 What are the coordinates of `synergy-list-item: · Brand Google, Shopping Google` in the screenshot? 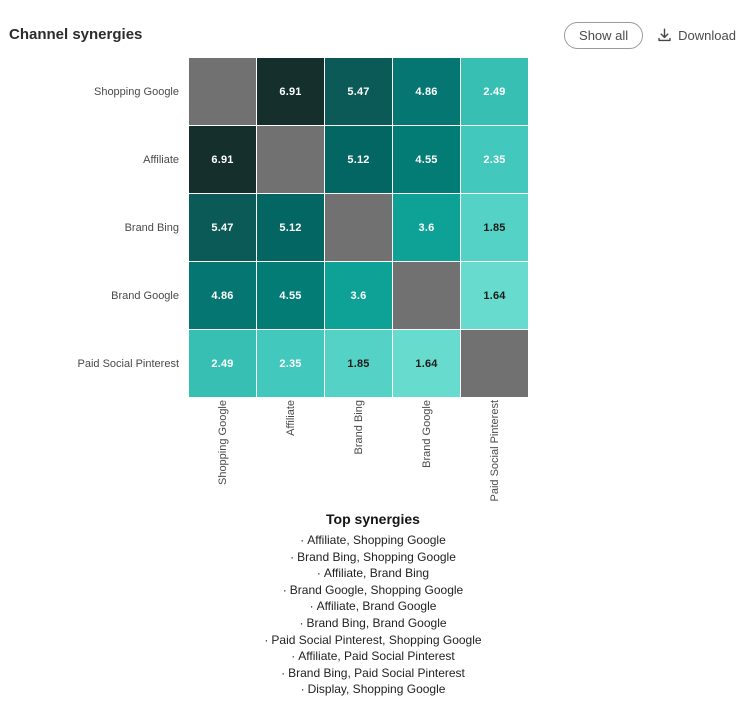 It's located at (373, 590).